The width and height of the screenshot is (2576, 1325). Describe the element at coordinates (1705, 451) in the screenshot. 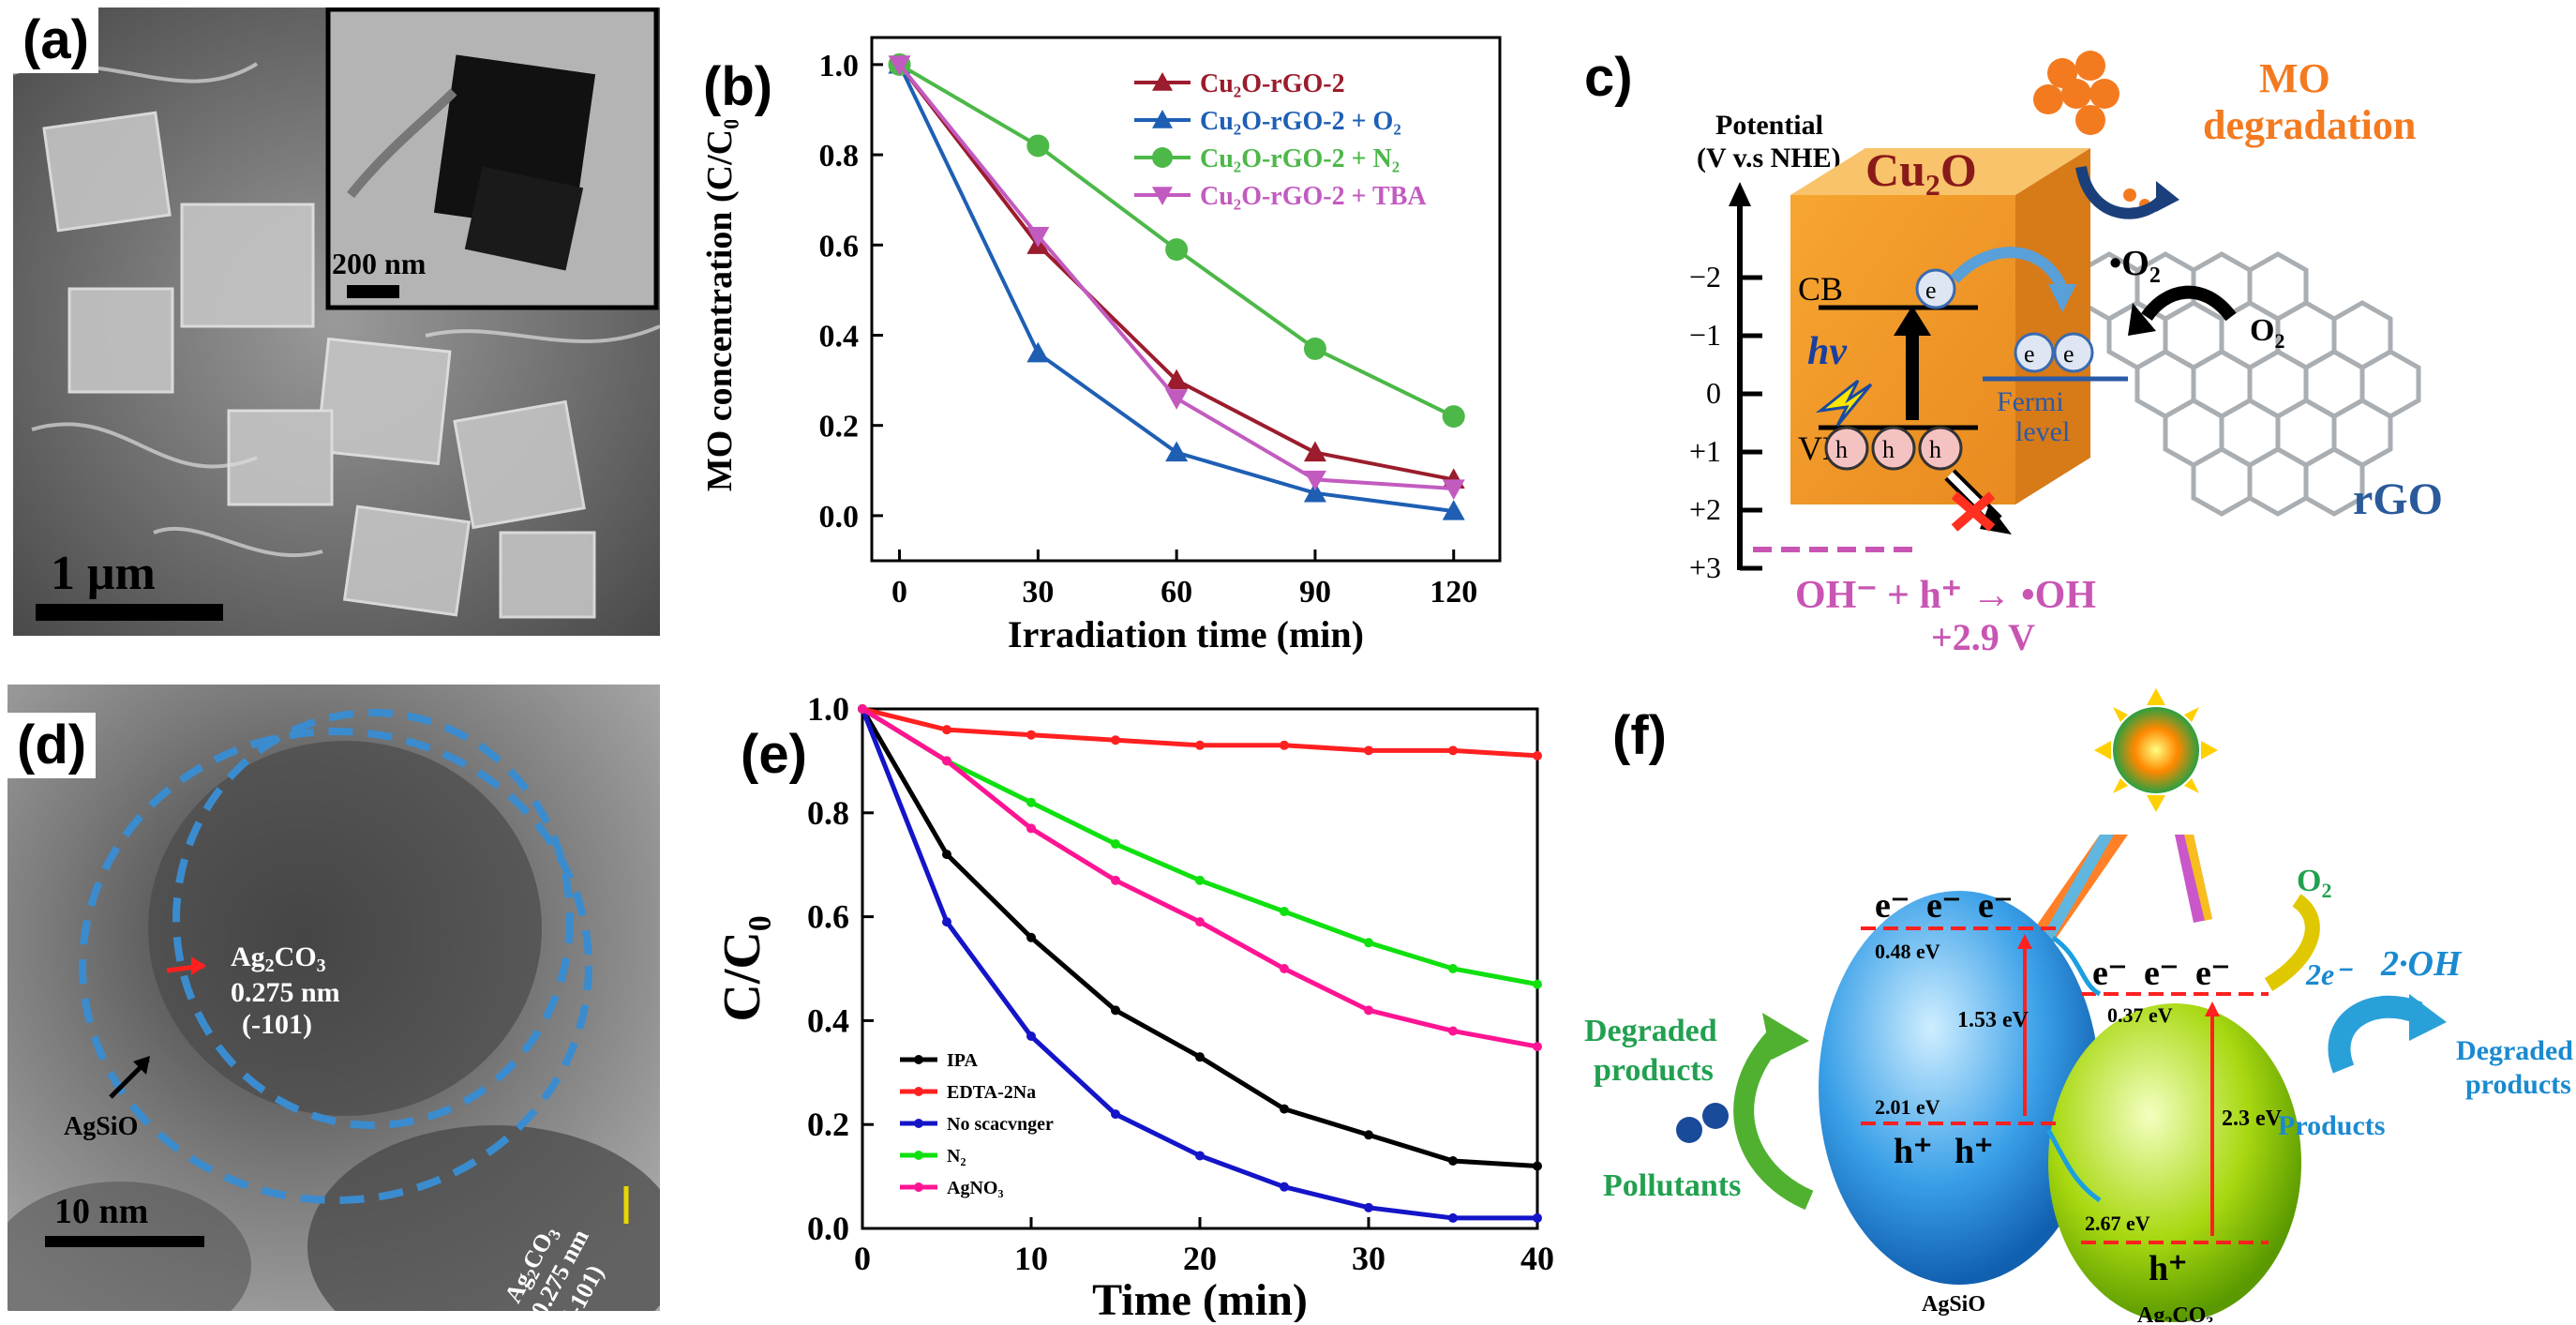

I see `tick-label: +1` at that location.